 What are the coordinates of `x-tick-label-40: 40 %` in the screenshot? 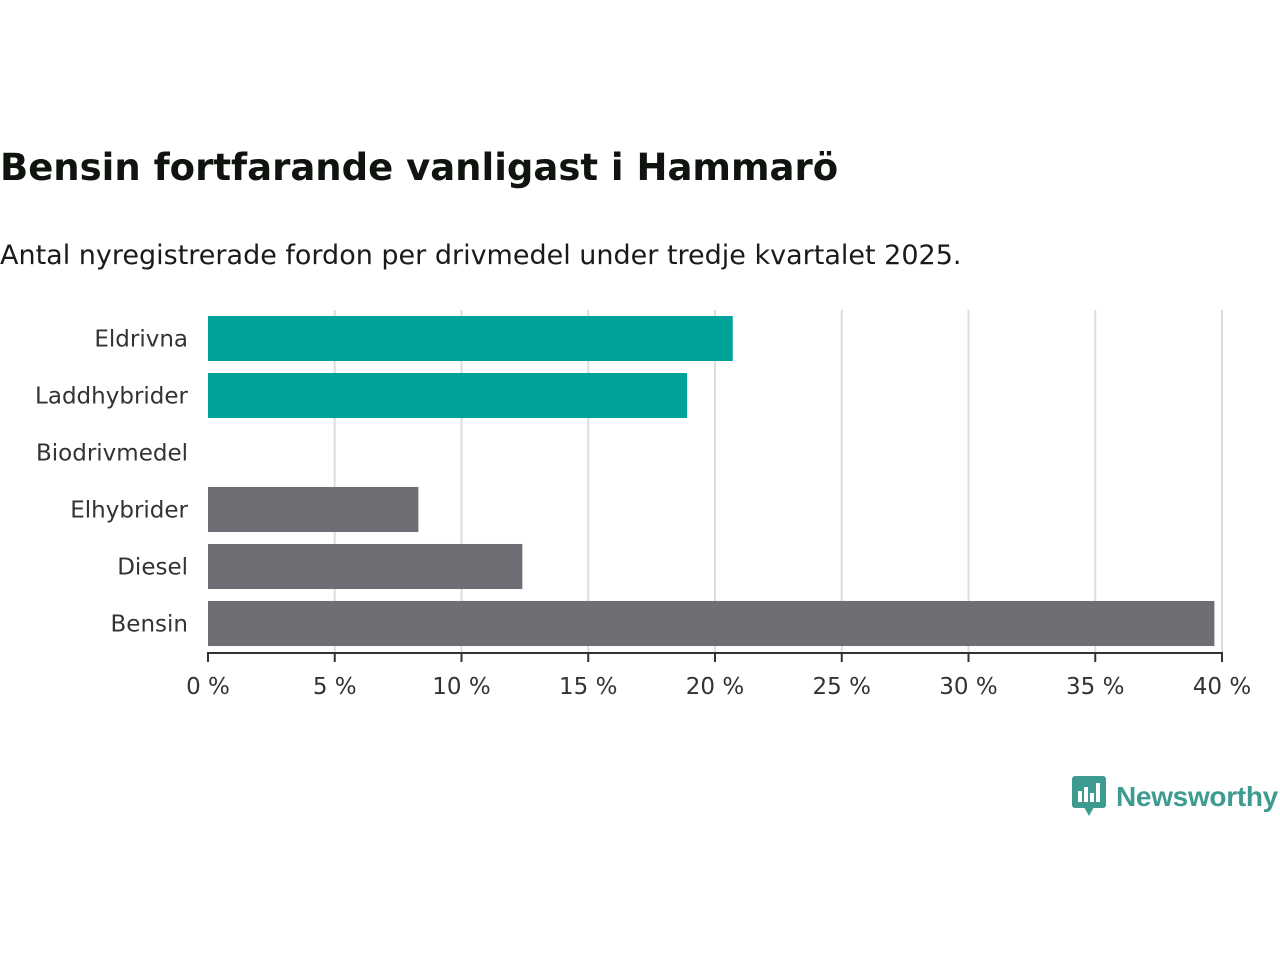 It's located at (1222, 687).